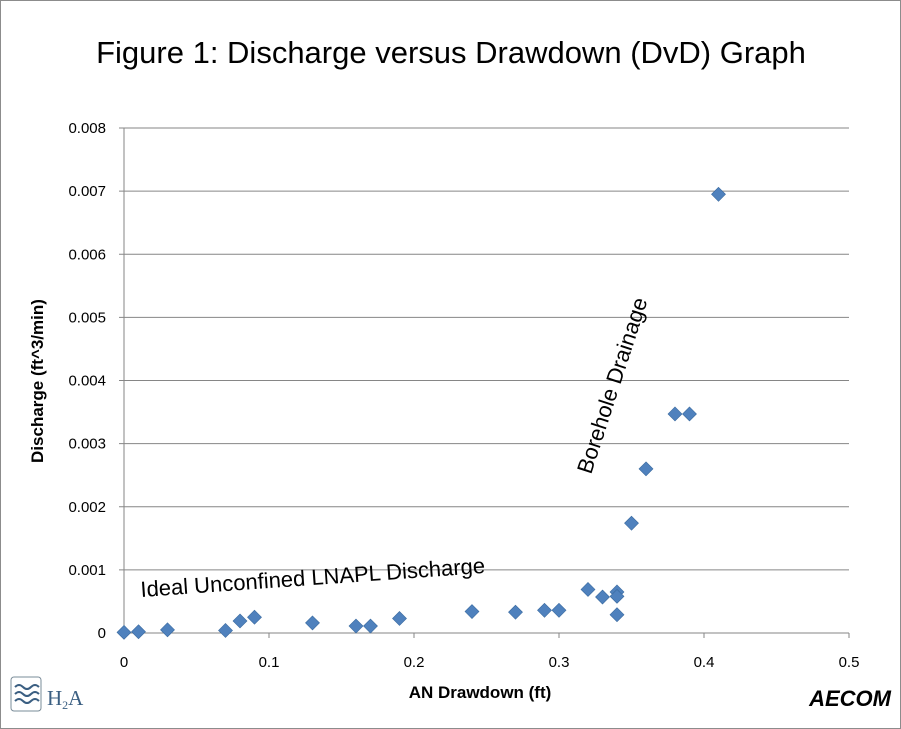  I want to click on h2a-logo-text: H2A, so click(65, 699).